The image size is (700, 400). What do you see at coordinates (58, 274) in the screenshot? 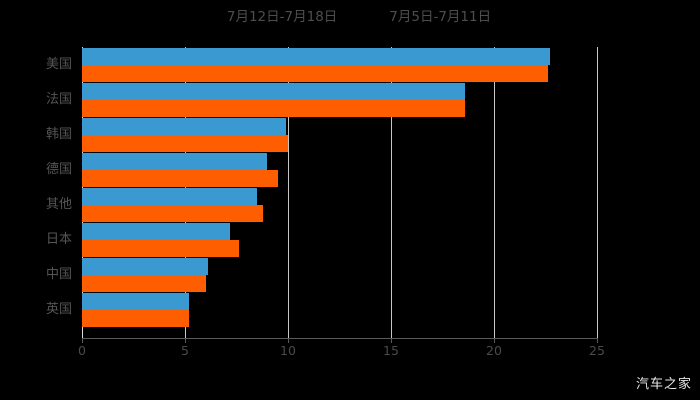
I see `category-label-text: 中国` at bounding box center [58, 274].